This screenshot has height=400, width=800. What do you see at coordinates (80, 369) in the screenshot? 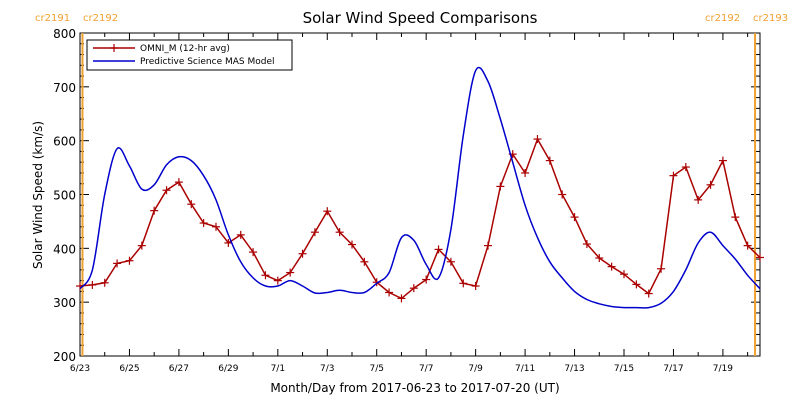
I see `x-tick-label-6-23: 6/23` at bounding box center [80, 369].